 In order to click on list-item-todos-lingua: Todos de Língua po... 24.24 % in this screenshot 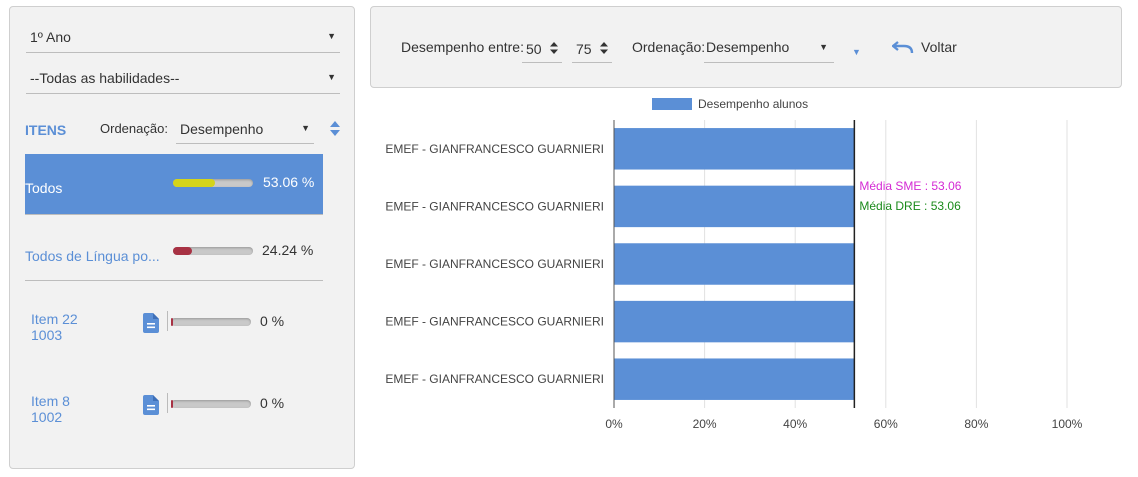, I will do `click(174, 247)`.